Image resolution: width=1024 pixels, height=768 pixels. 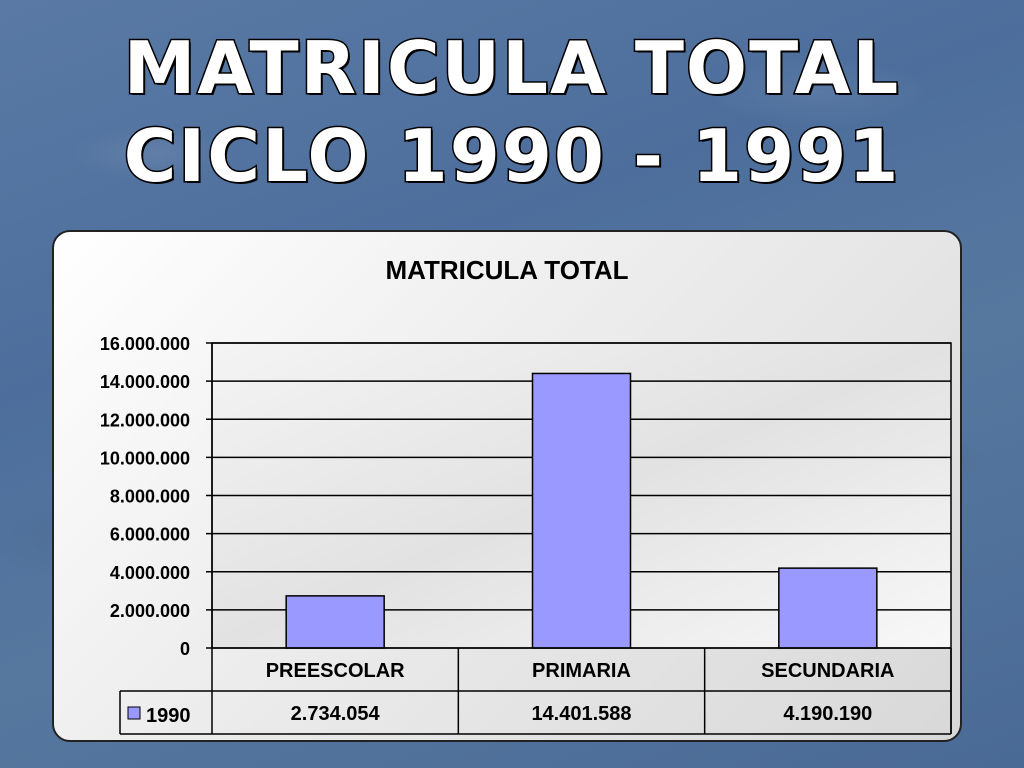 I want to click on category-label: PRIMARIA, so click(x=581, y=671).